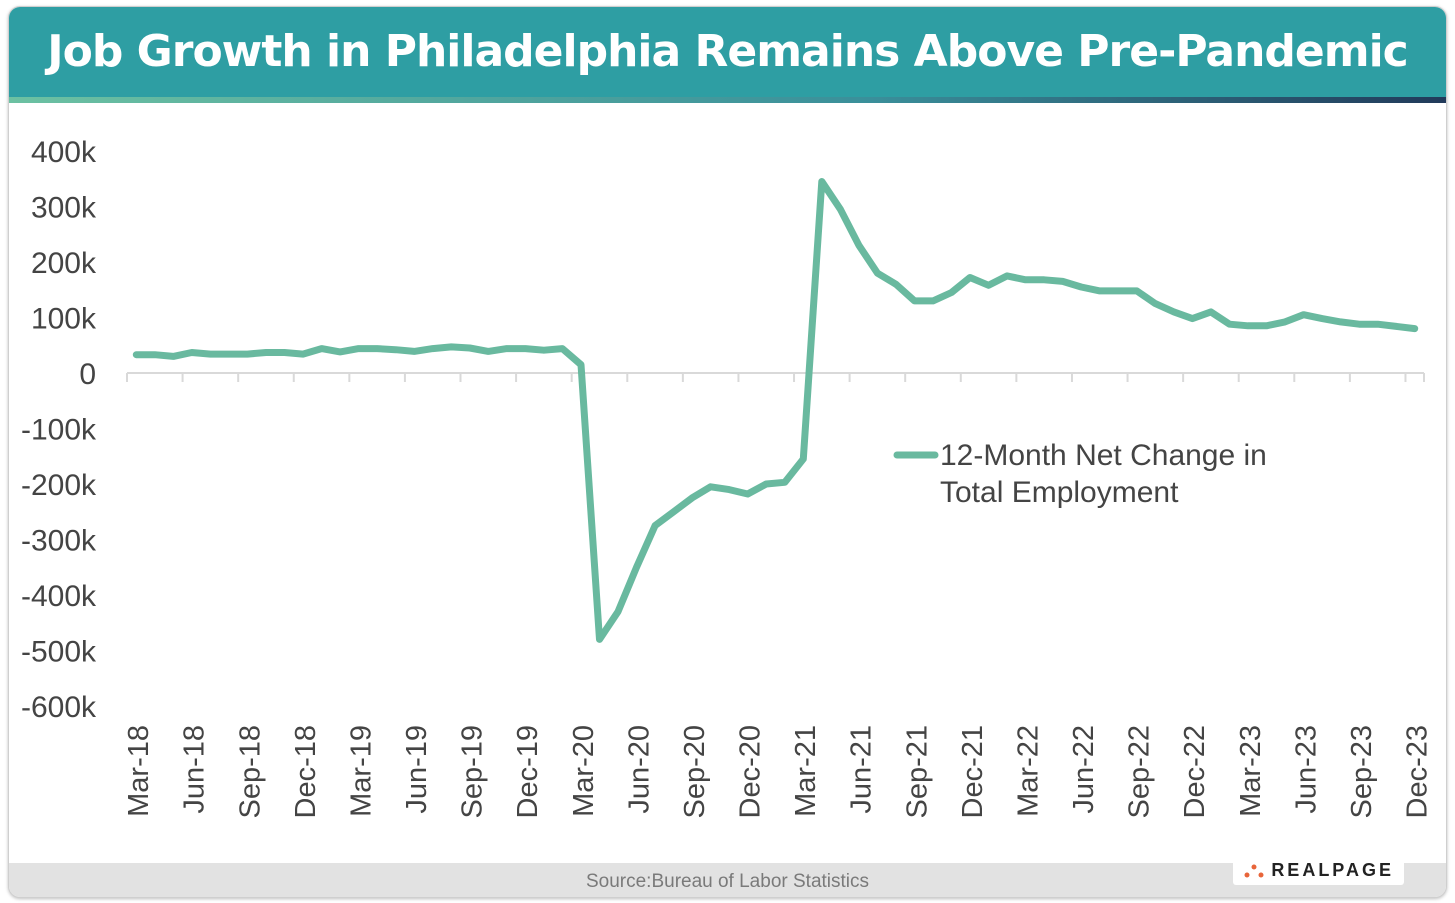 The width and height of the screenshot is (1455, 903). What do you see at coordinates (751, 772) in the screenshot?
I see `x-tick-label: Dec-20` at bounding box center [751, 772].